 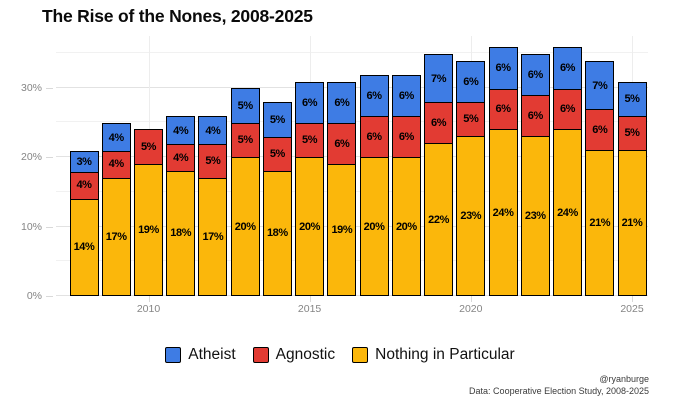 I want to click on legend: Atheist Agnostic Nothing in Particular, so click(x=340, y=355).